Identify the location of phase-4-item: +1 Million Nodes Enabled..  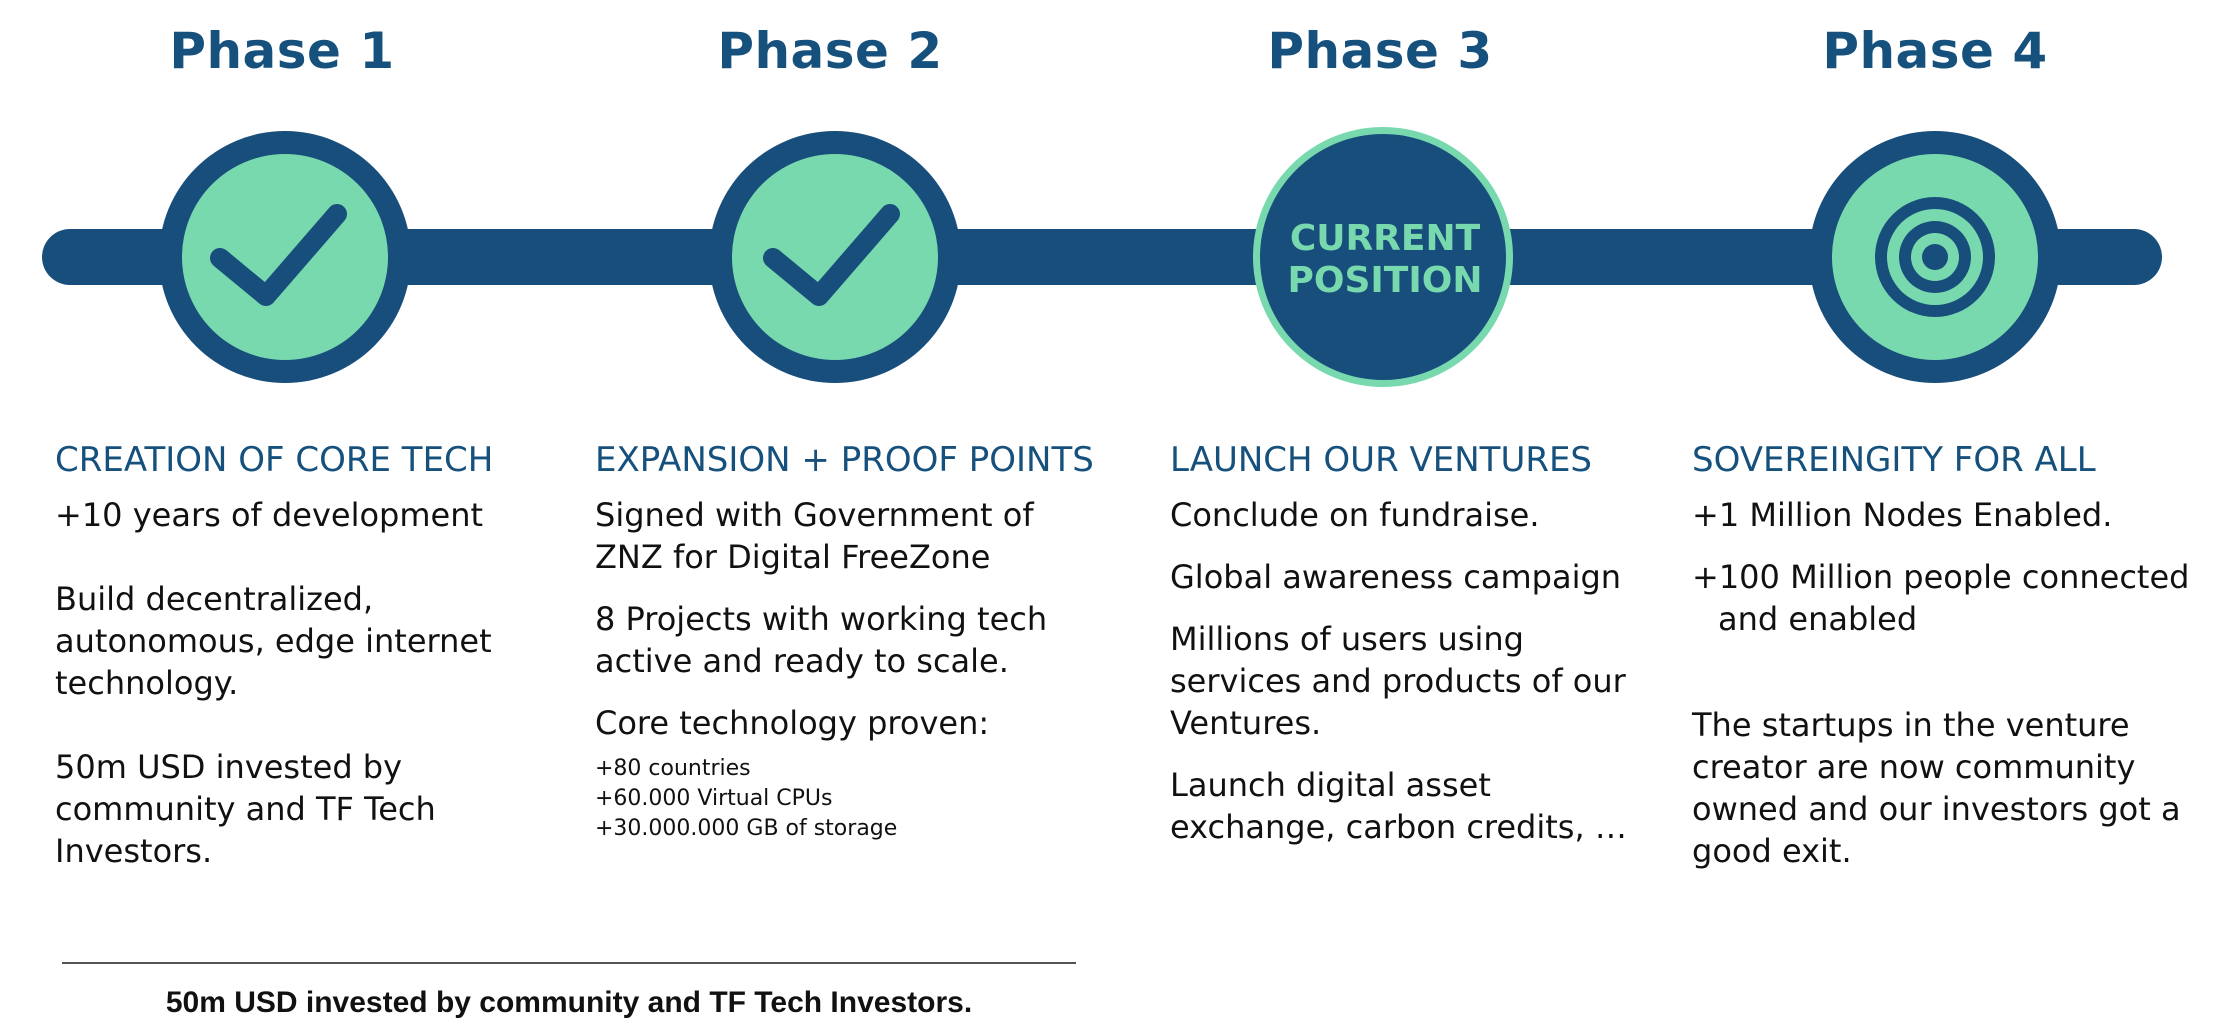
(1902, 515).